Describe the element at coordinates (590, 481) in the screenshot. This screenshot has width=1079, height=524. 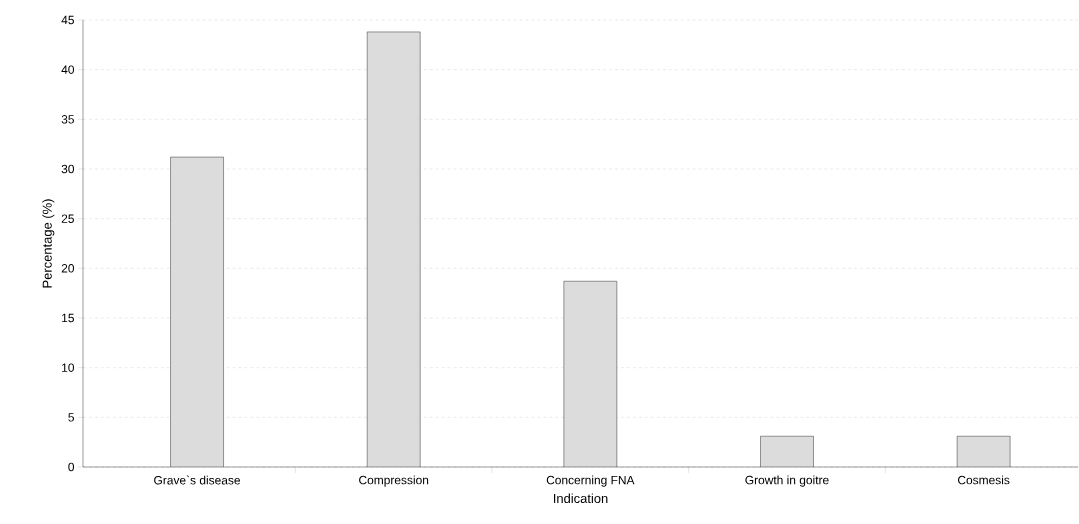
I see `x-tick-label: Concerning FNA` at that location.